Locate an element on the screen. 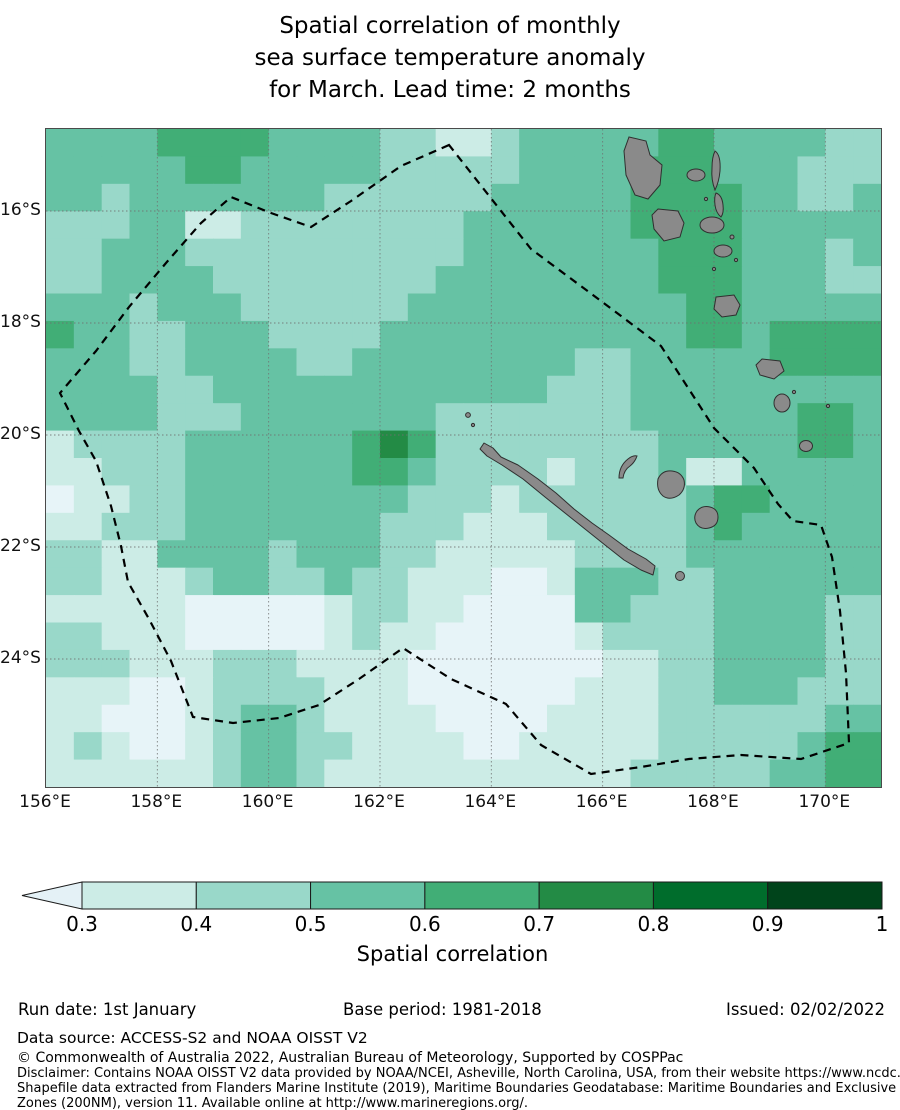  island-santo is located at coordinates (643, 168).